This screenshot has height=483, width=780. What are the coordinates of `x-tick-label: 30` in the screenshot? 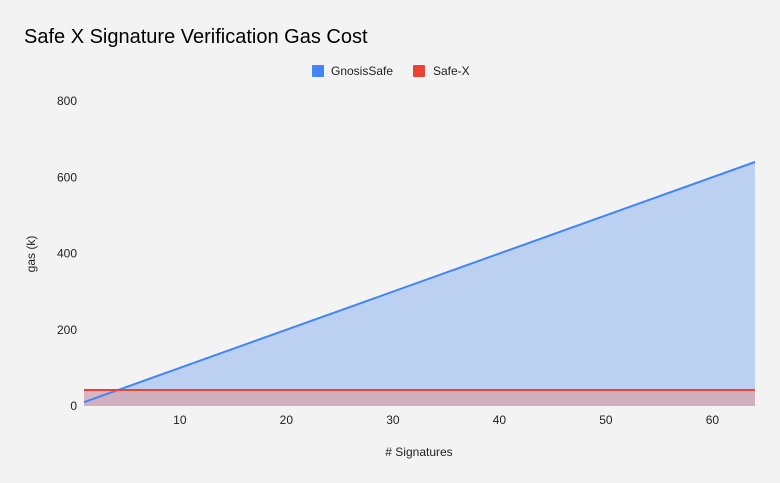 It's located at (393, 420).